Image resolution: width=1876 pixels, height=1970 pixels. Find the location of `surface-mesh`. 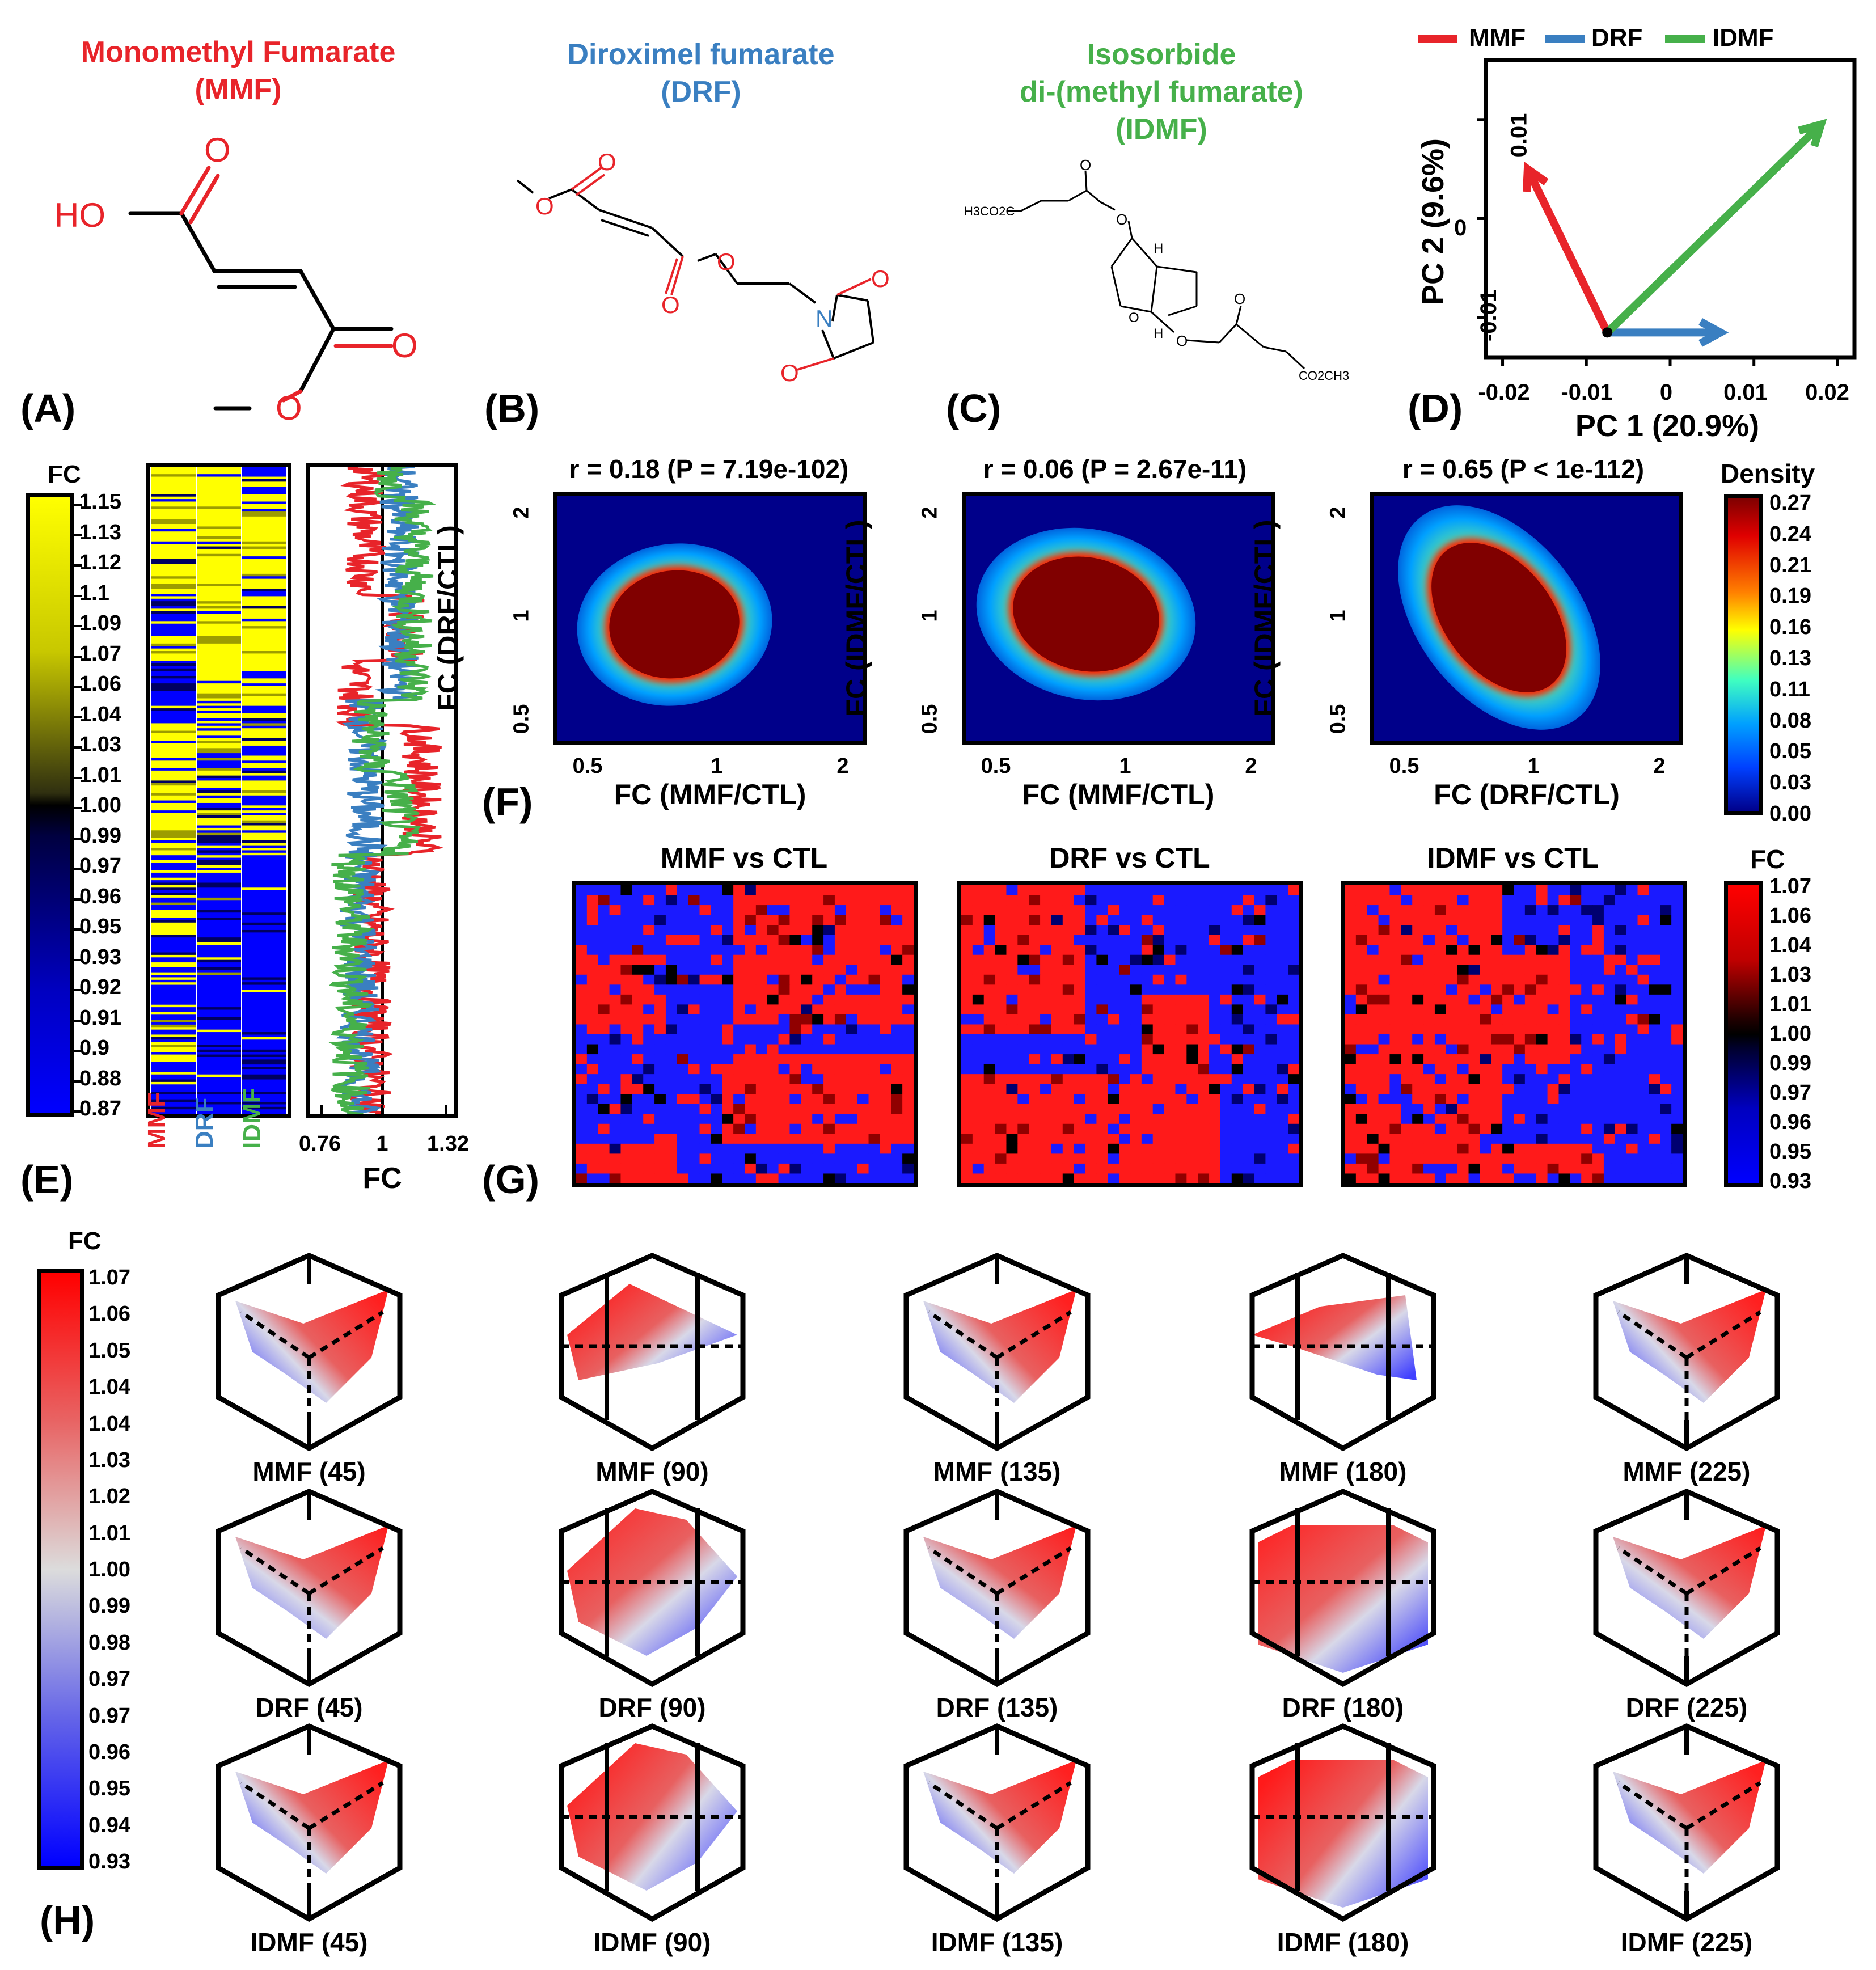

surface-mesh is located at coordinates (311, 1346).